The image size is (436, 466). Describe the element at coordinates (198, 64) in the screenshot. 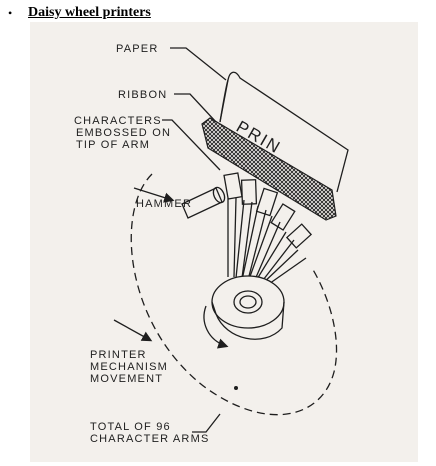

I see `paper-leader` at that location.